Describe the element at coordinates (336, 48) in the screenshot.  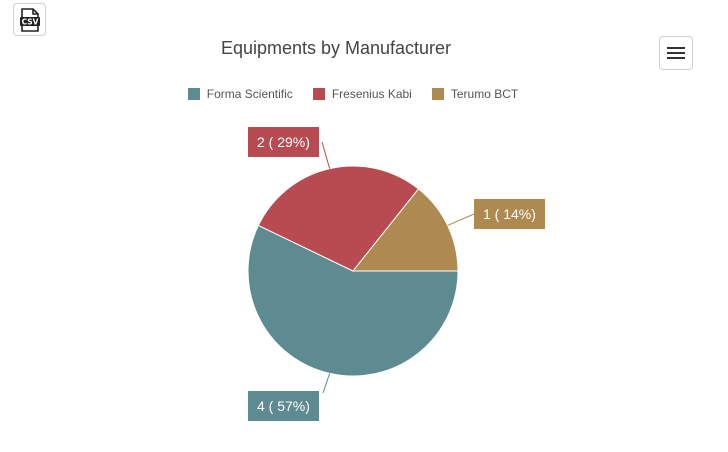
I see `chart-title: Equipments by Manufacturer` at that location.